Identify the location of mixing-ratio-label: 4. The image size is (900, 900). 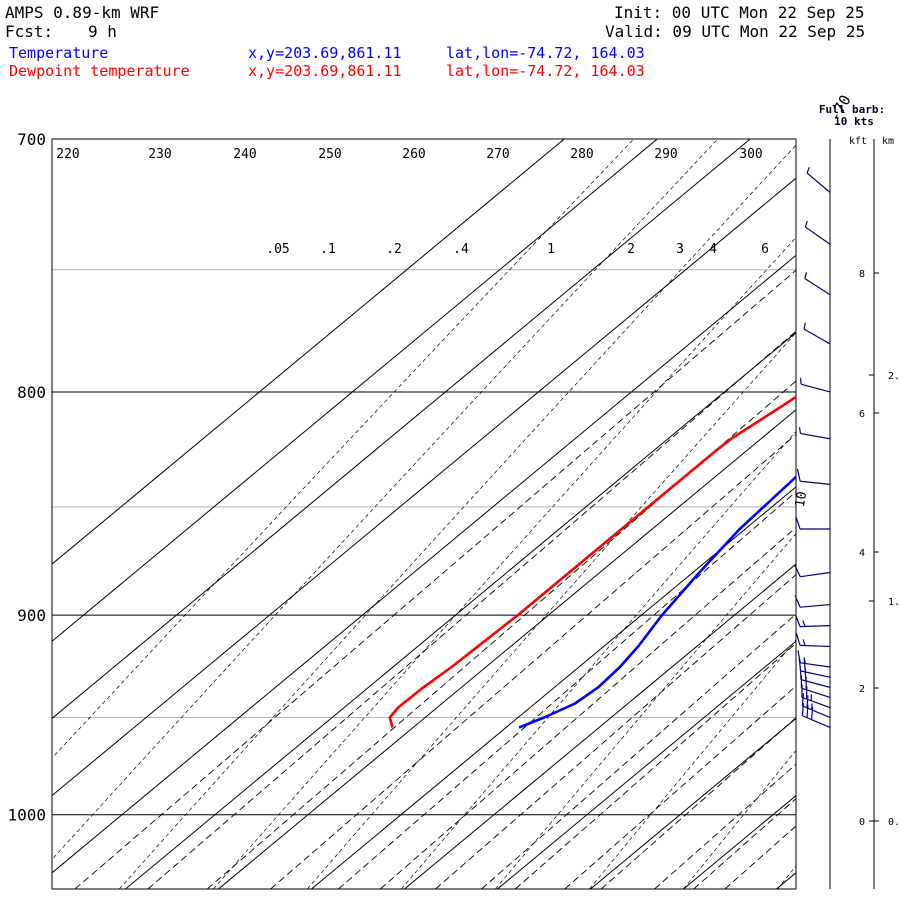
(713, 249).